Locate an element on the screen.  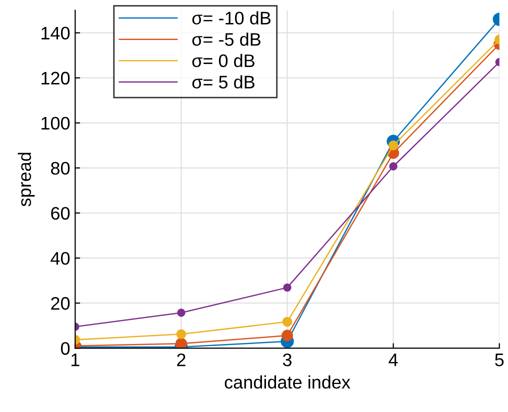
y-tick-label: 0 is located at coordinates (65, 348).